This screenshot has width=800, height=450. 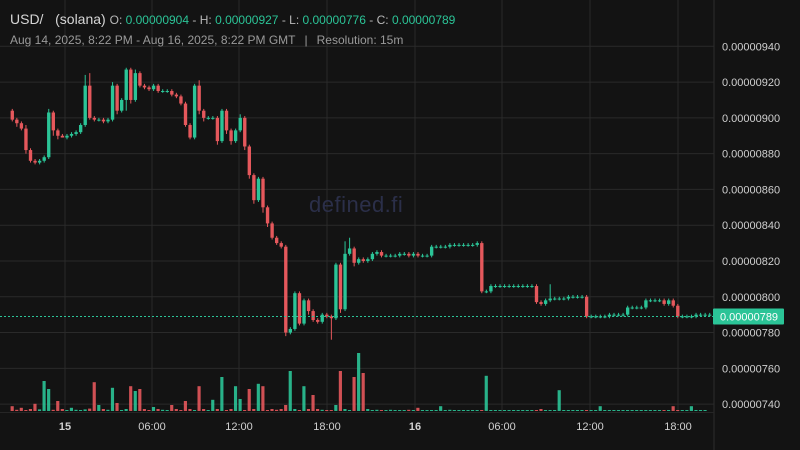 What do you see at coordinates (157, 20) in the screenshot?
I see `open-value: 0.00000904` at bounding box center [157, 20].